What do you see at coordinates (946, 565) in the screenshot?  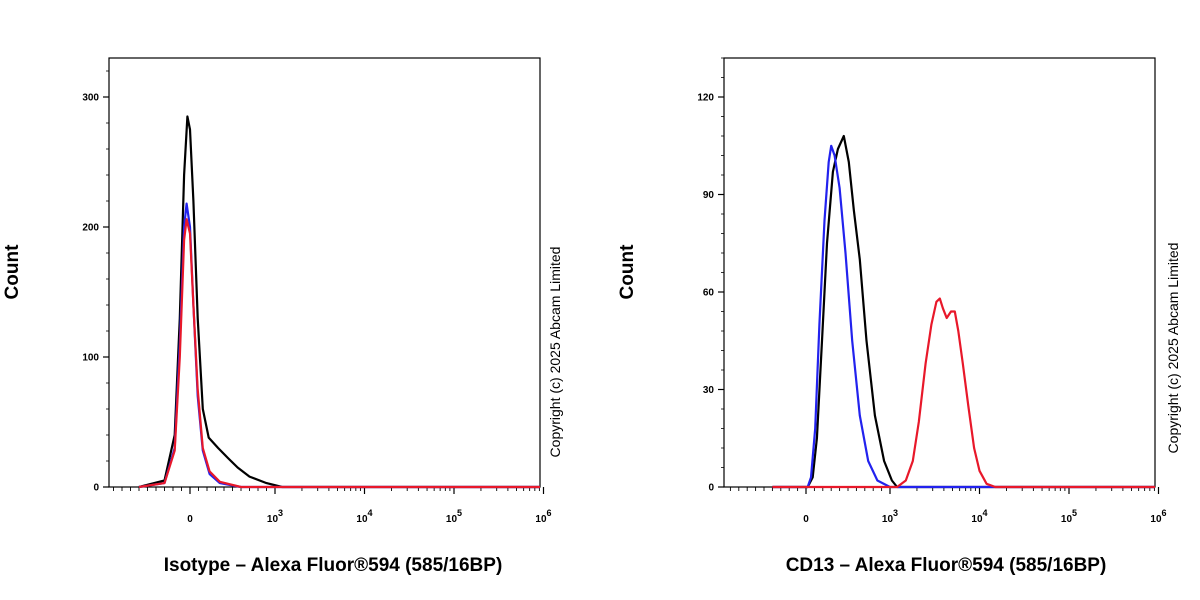 I see `x-axis-label: CD13 – Alexa Fluor®594 (585/16BP)` at bounding box center [946, 565].